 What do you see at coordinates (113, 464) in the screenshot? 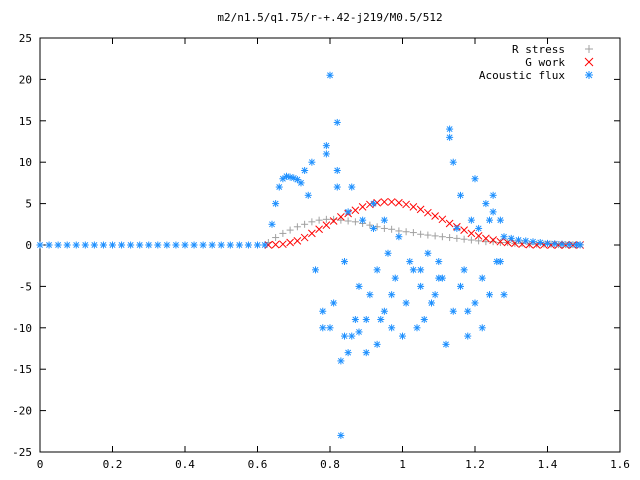
I see `x-tick-label: 0.2` at bounding box center [113, 464].